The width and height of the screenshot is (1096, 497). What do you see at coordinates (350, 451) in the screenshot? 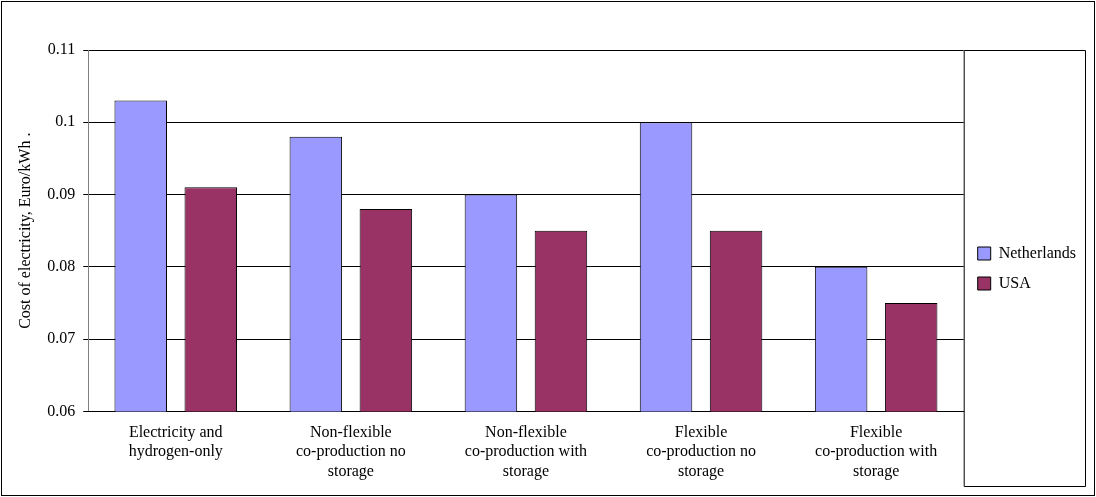
I see `x-tick-label: Non-flexible co-production no storage` at bounding box center [350, 451].